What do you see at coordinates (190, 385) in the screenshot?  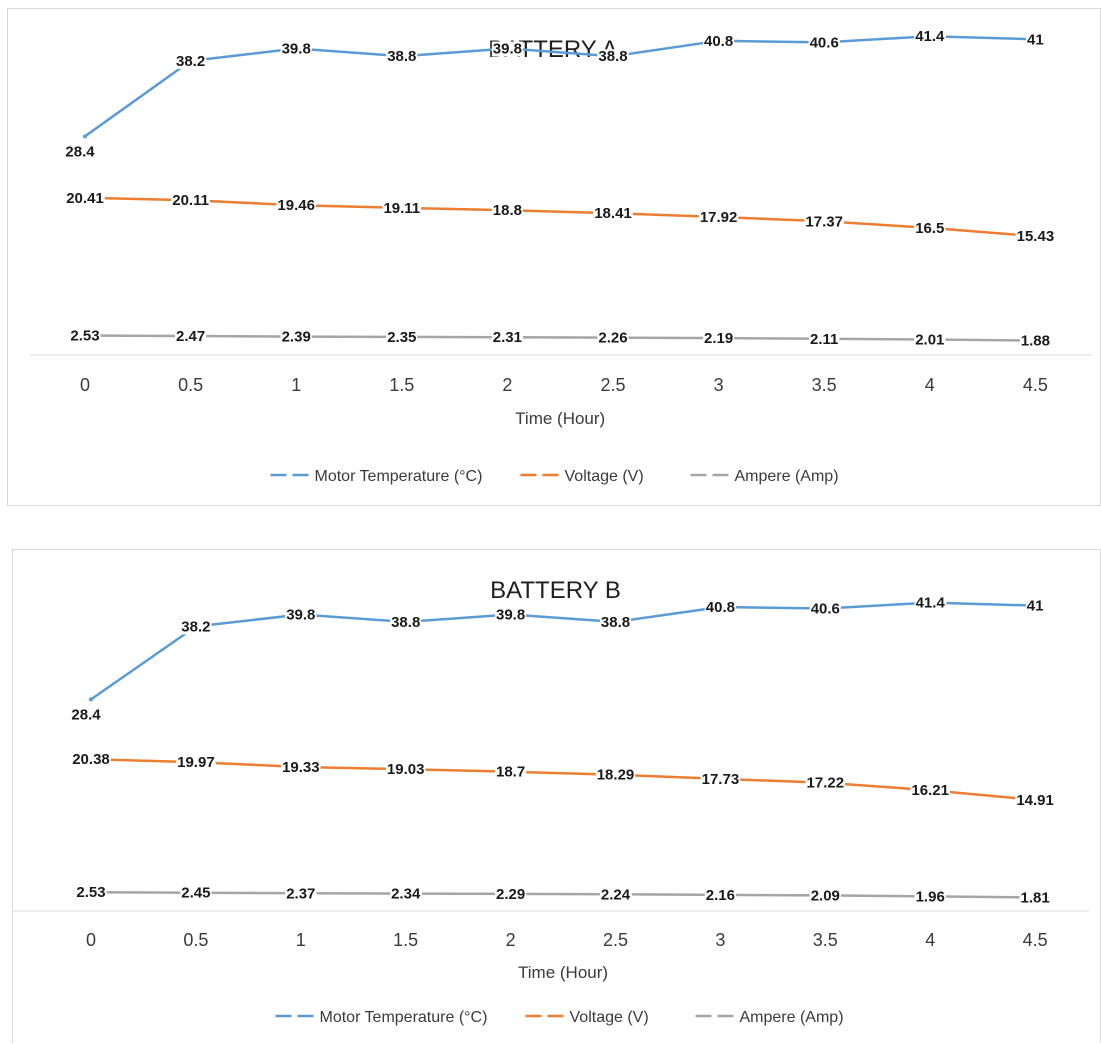 I see `battery-a-x-tick-label: 0.5` at bounding box center [190, 385].